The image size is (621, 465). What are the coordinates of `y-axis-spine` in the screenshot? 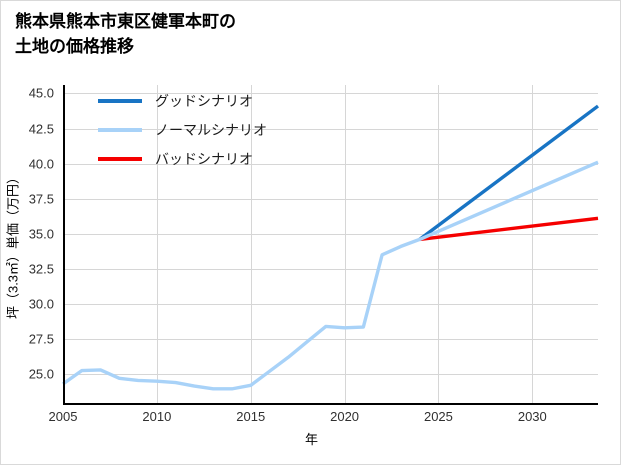 It's located at (64, 245).